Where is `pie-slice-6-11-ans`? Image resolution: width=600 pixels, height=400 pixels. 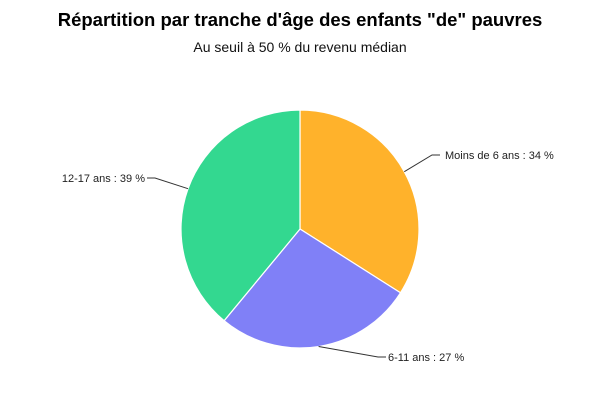
pie-slice-6-11-ans is located at coordinates (312, 288).